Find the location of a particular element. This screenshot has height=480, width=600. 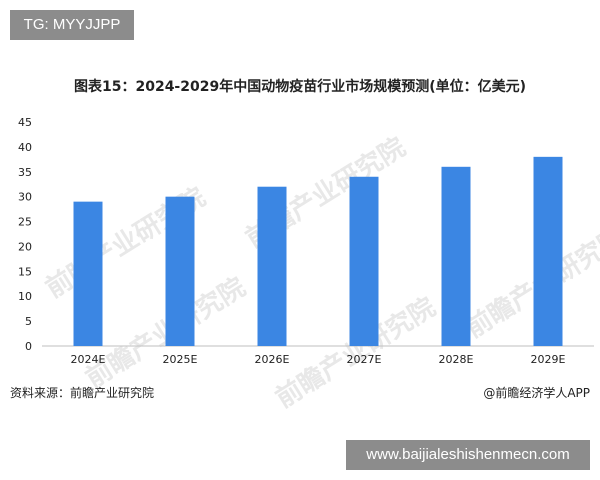

chart-title: 图表15：2024-2029年中国动物疫苗行业市场规模预测(单位：亿美元) is located at coordinates (300, 87).